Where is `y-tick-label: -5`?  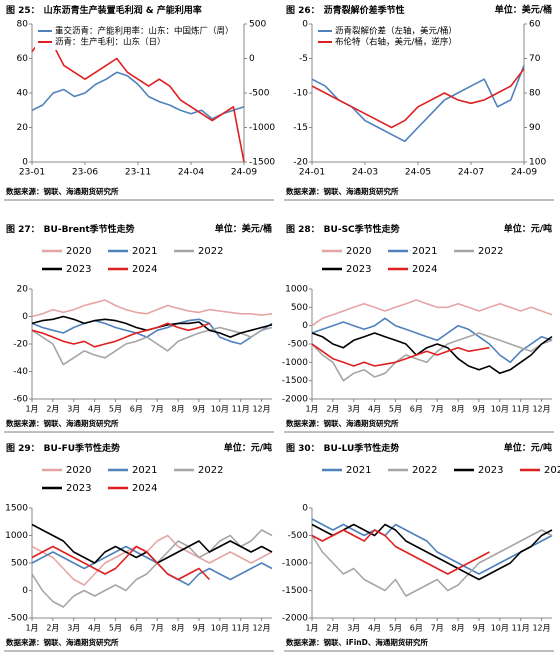 y-tick-label: -5 is located at coordinates (303, 59).